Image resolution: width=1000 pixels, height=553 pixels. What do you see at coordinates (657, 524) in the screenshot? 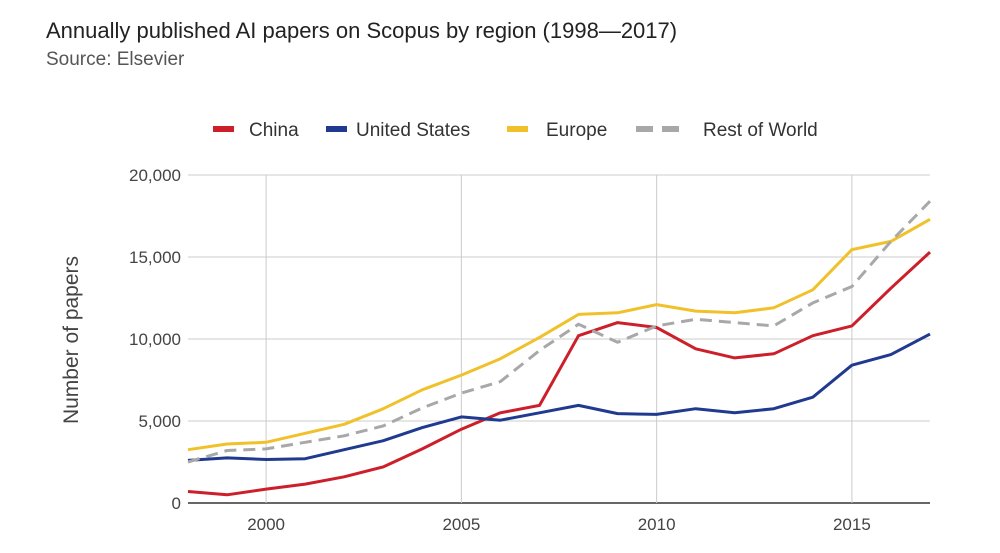
I see `x-tick-label: 2010` at bounding box center [657, 524].